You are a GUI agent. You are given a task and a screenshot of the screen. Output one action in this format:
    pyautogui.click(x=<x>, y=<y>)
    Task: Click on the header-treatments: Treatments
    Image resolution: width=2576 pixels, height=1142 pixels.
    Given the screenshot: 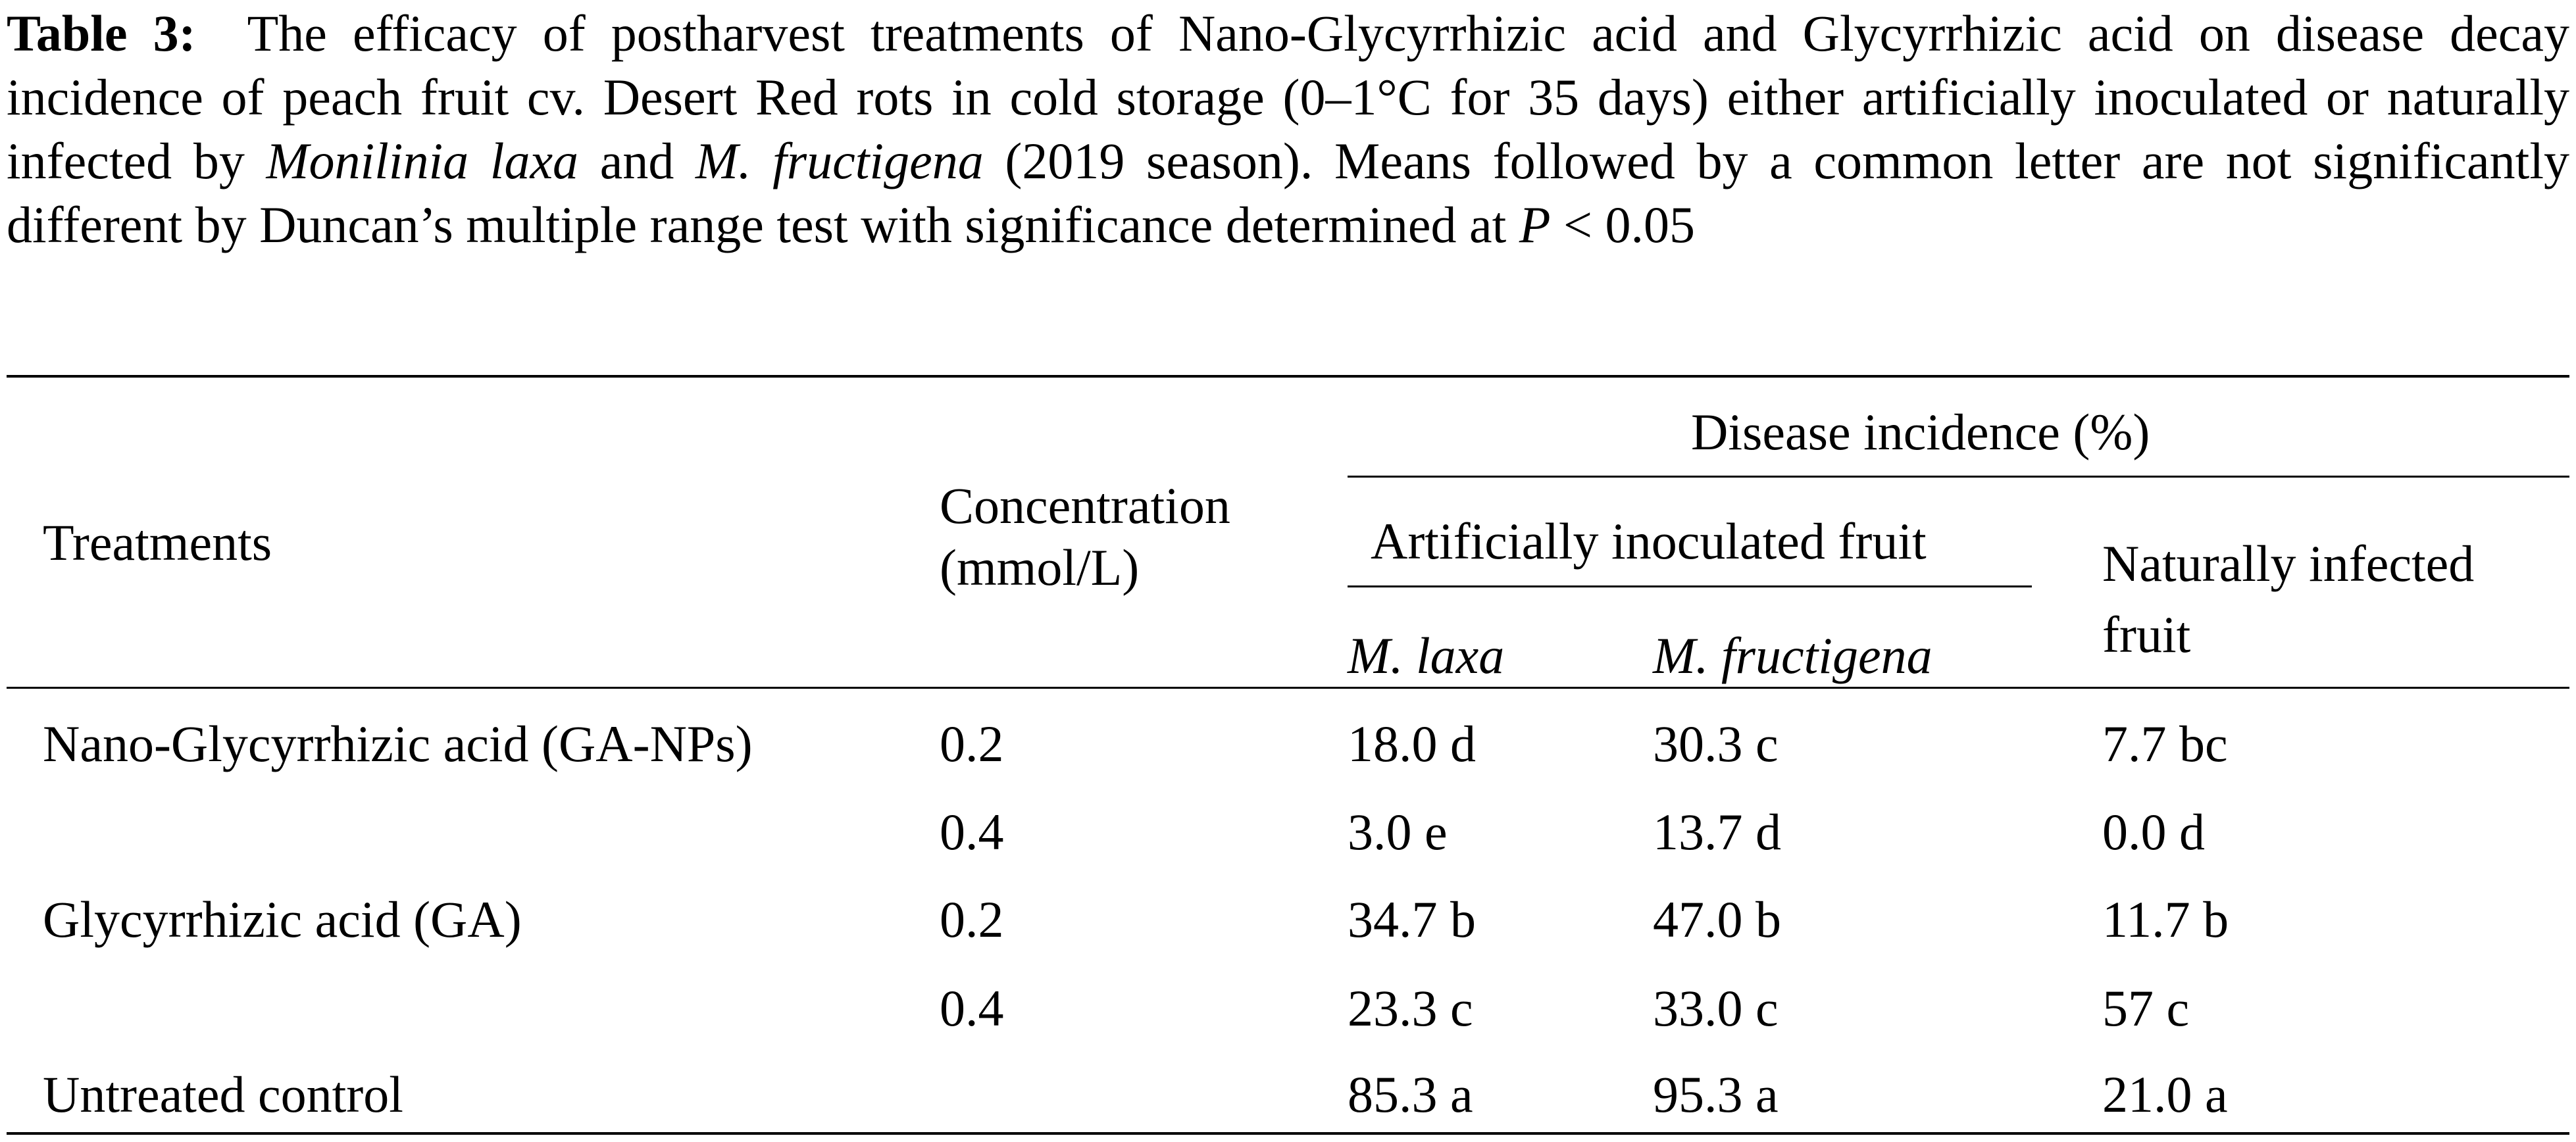 What is the action you would take?
    pyautogui.click(x=157, y=542)
    